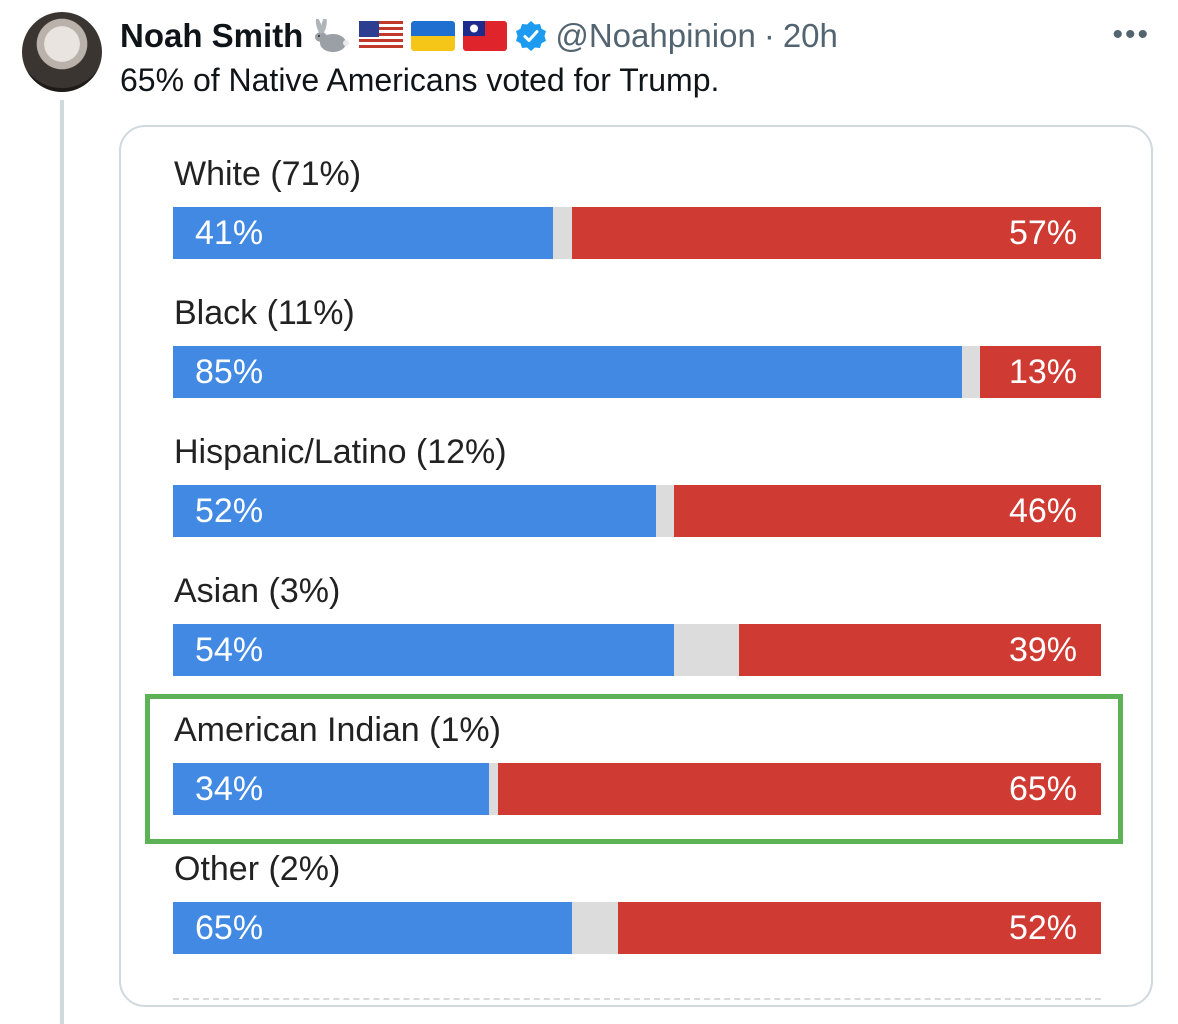  I want to click on category-label: Hispanic/Latino (12%), so click(340, 452).